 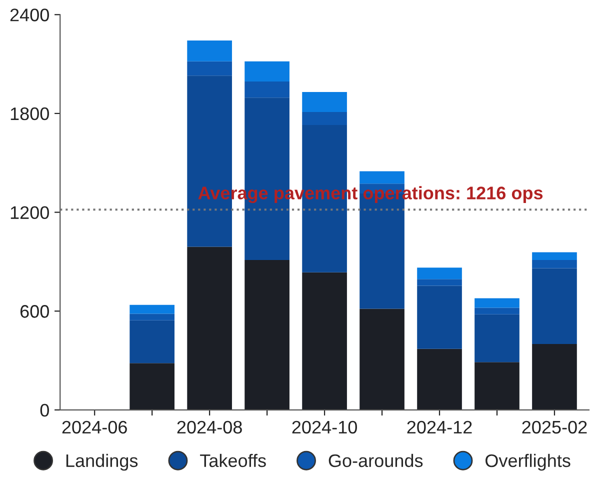 I want to click on legend-label: Overflights, so click(x=528, y=462).